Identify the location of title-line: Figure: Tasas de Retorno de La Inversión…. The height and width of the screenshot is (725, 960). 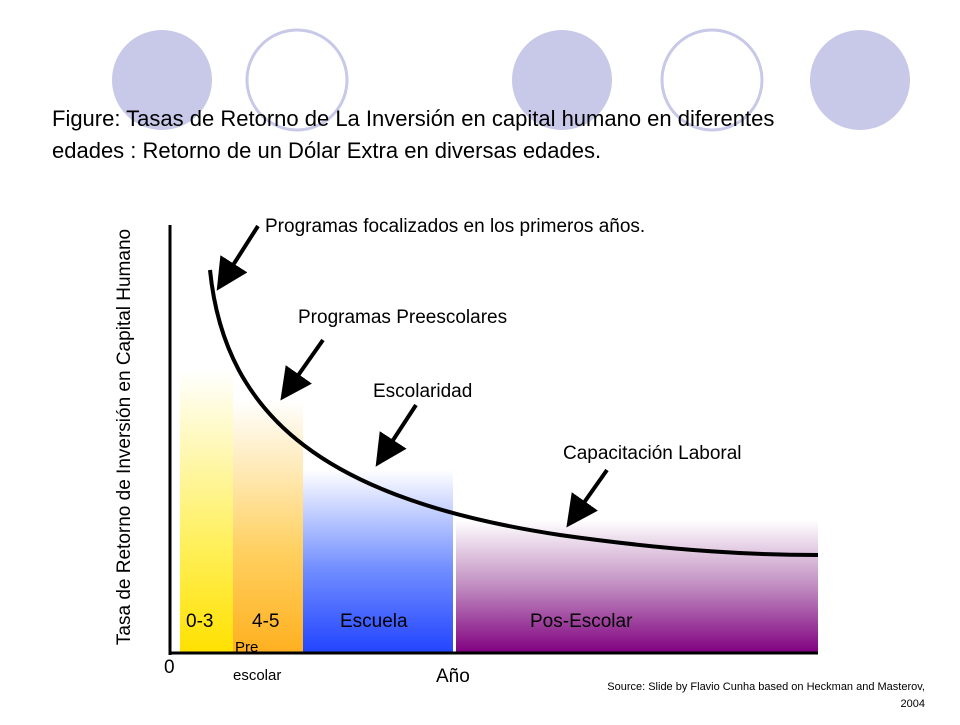
(413, 118).